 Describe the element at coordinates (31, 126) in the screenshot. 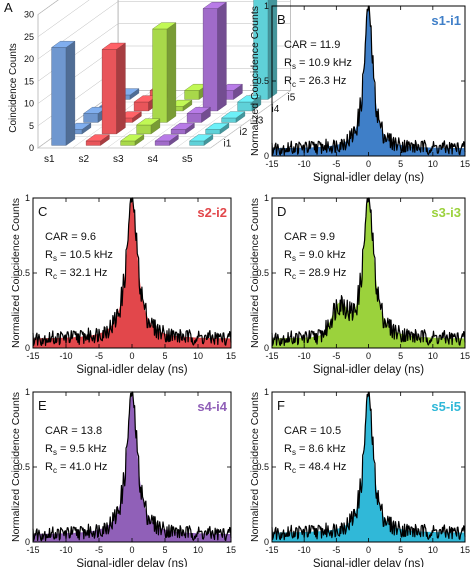

I see `y-tick-label: 5` at that location.